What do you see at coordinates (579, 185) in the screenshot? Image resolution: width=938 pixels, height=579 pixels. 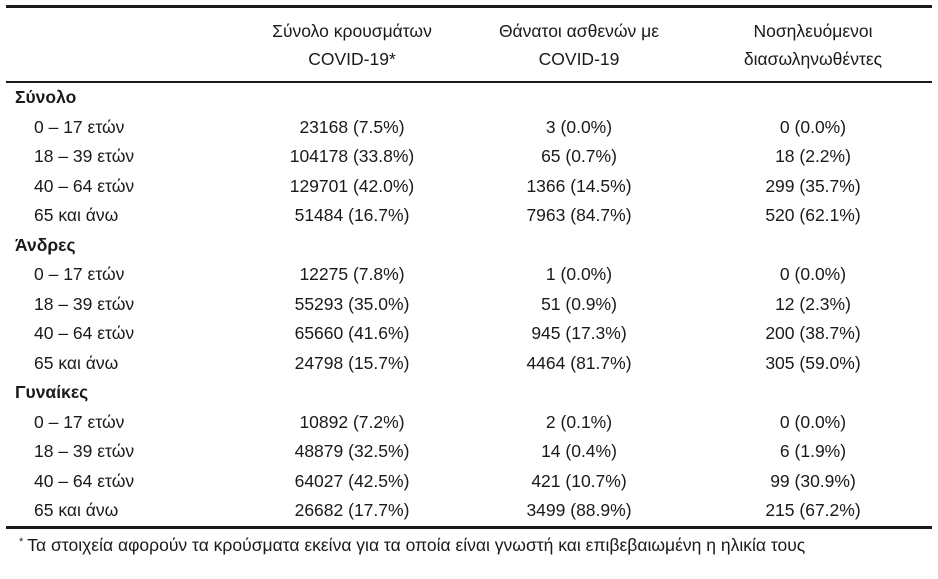 I see `deaths-cell: 1366 (14.5%)` at bounding box center [579, 185].